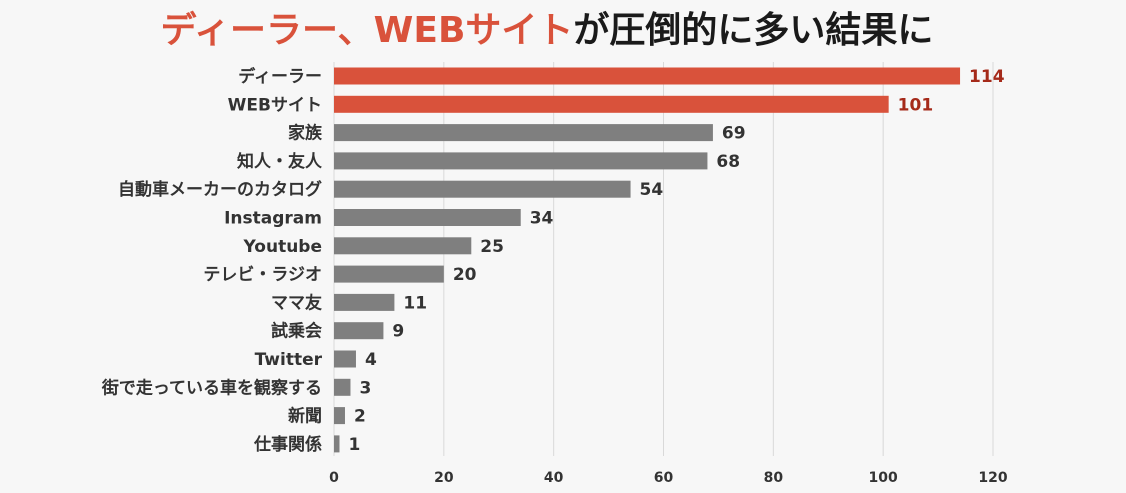  What do you see at coordinates (296, 331) in the screenshot?
I see `category-label: 試乗会` at bounding box center [296, 331].